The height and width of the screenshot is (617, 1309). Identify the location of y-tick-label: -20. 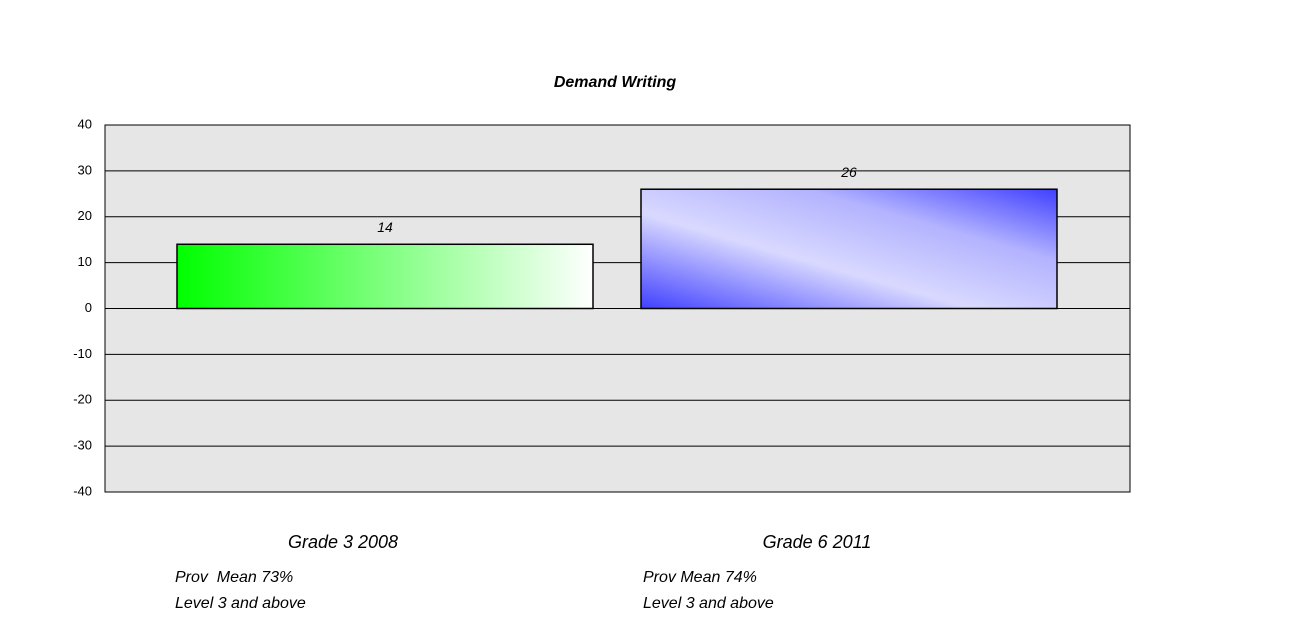
(82, 399).